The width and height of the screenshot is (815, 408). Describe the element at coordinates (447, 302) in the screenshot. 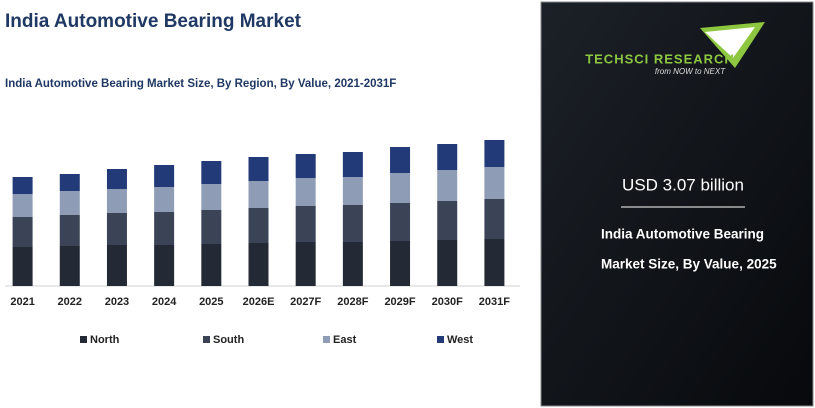

I see `x-tick-label: 2030F` at that location.